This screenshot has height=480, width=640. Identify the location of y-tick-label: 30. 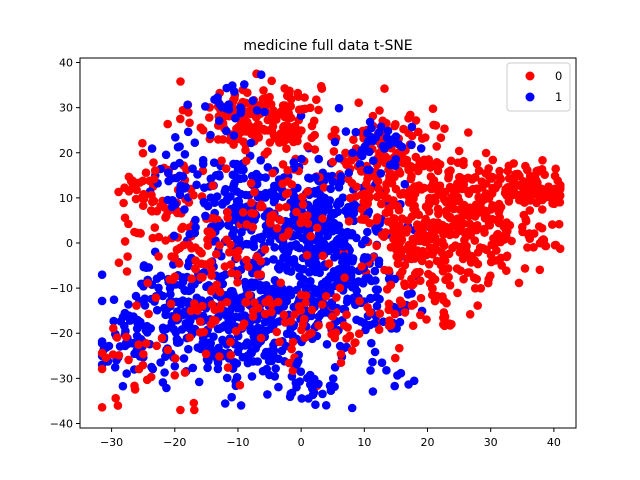
(66, 108).